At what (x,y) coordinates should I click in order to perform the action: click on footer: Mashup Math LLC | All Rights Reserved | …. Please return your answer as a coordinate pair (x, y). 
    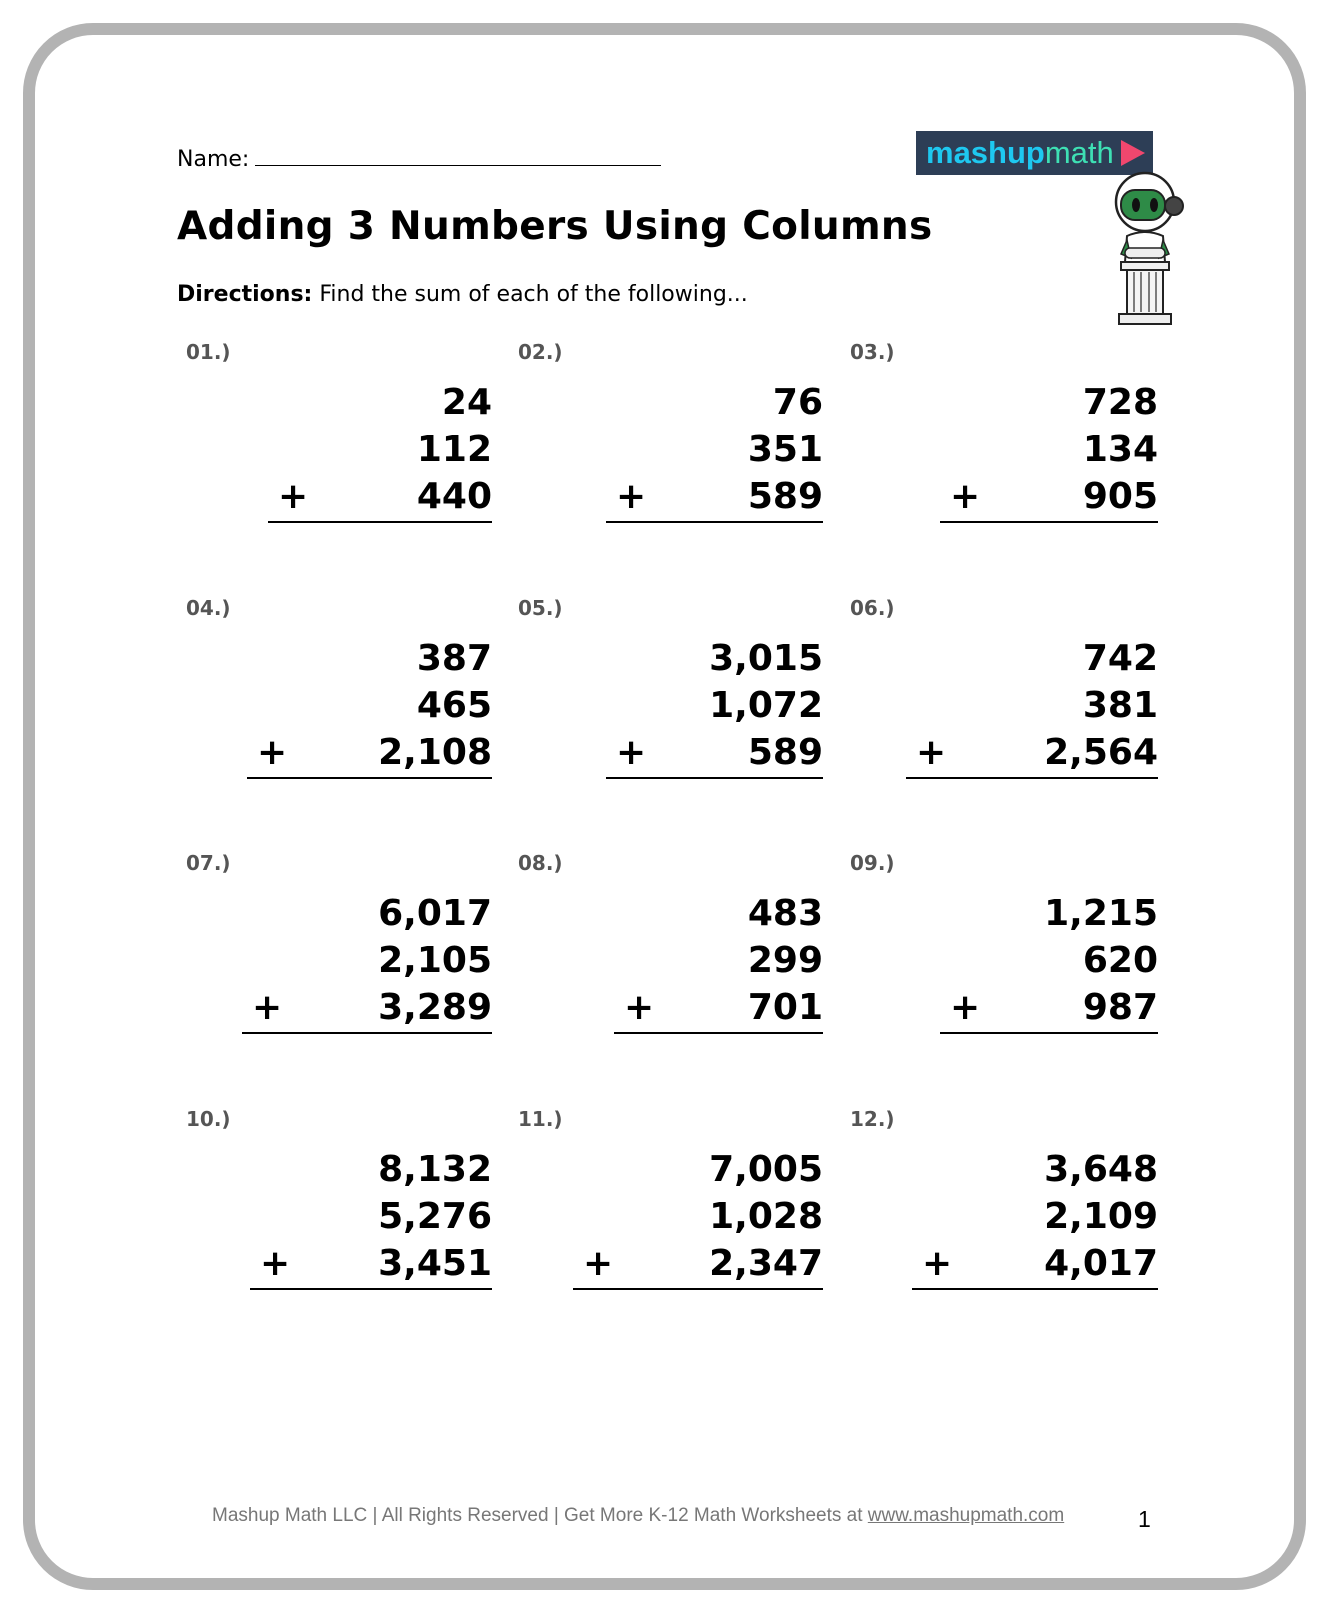
    Looking at the image, I should click on (638, 1516).